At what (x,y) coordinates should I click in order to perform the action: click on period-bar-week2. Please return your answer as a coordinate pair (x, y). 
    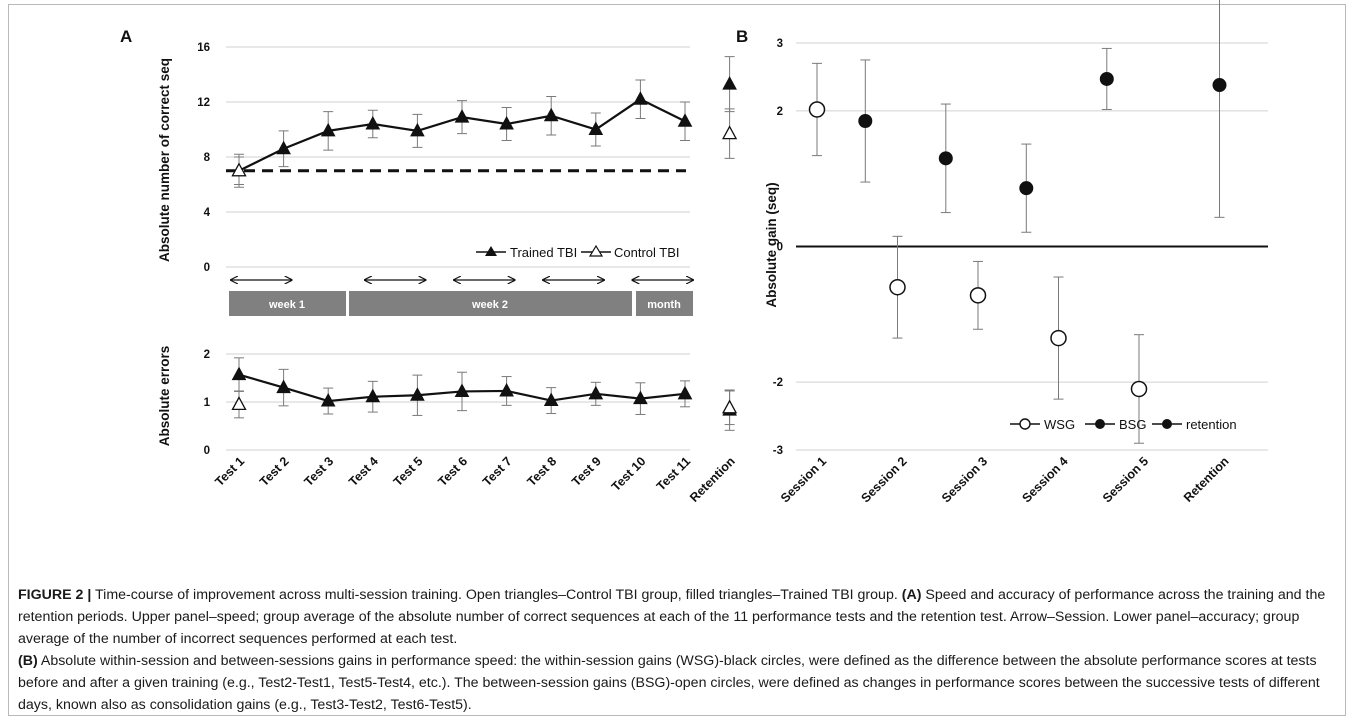
    Looking at the image, I should click on (490, 303).